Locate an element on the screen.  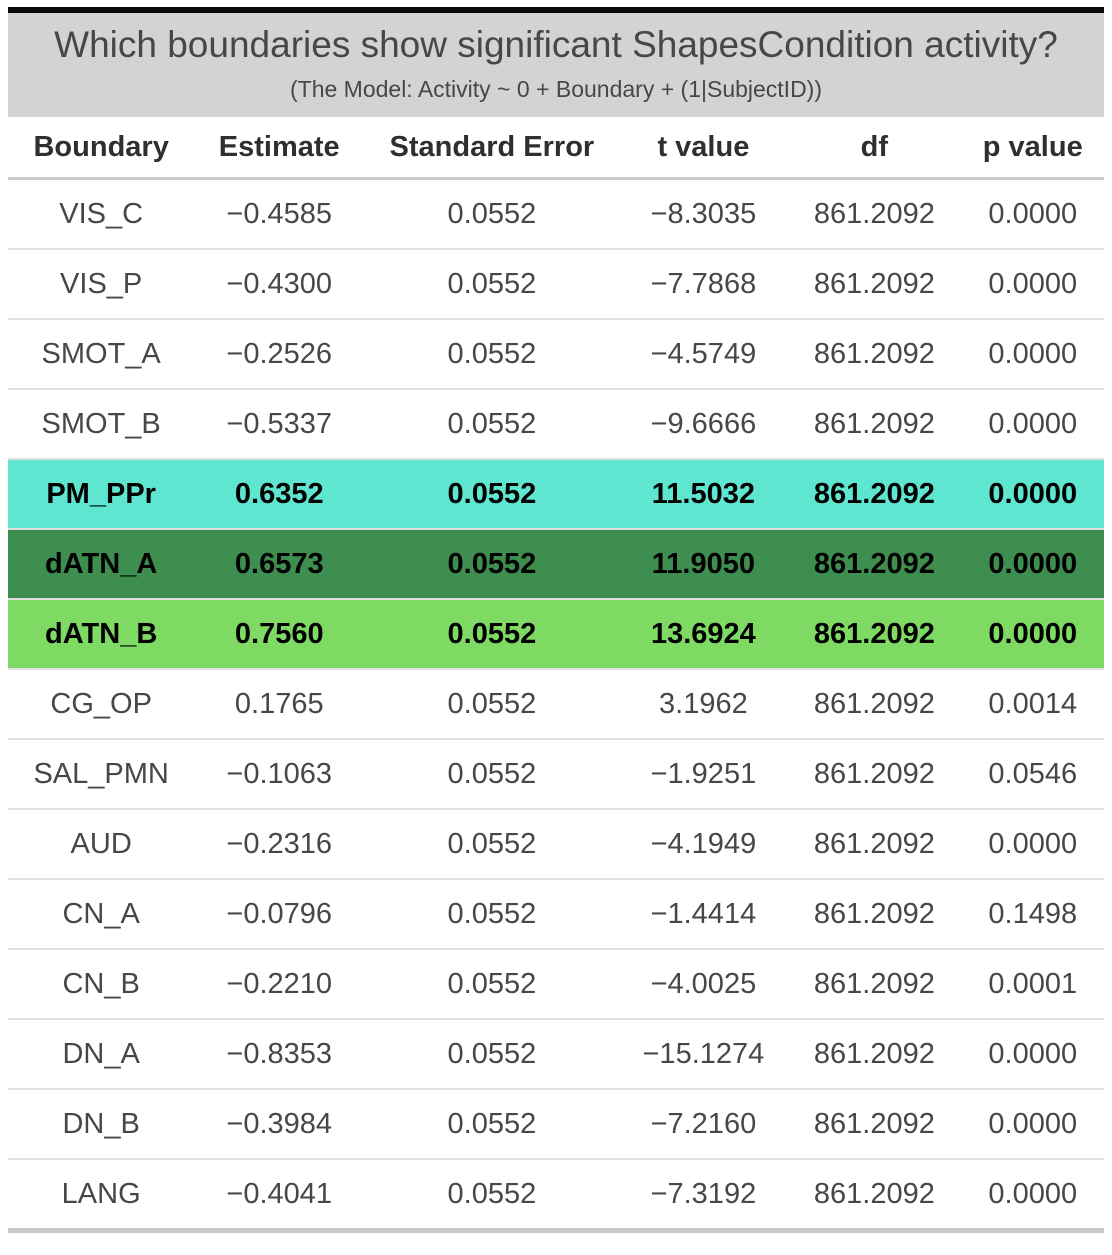
cell-boundary: LANG is located at coordinates (101, 1195).